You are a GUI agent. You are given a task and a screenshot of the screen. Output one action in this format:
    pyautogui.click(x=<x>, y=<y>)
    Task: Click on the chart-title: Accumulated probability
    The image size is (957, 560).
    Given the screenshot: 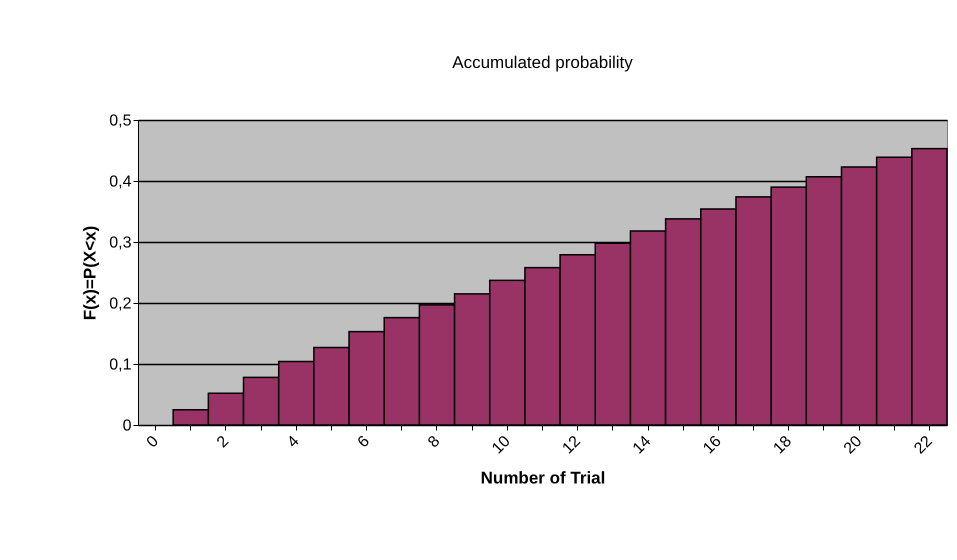 What is the action you would take?
    pyautogui.click(x=543, y=62)
    